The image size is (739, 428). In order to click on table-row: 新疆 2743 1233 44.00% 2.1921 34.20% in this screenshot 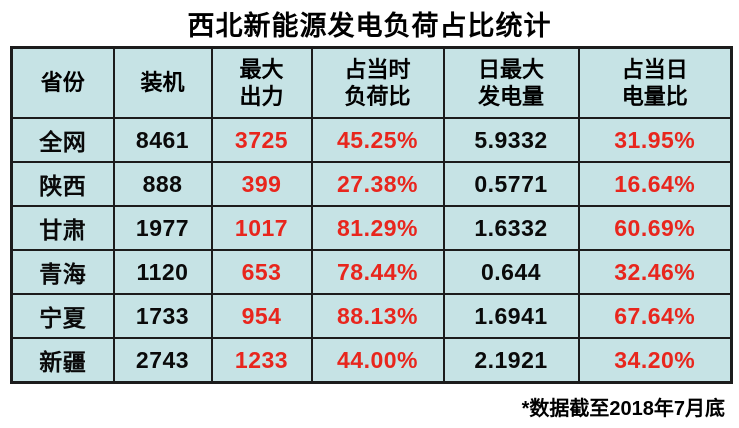, I will do `click(371, 360)`.